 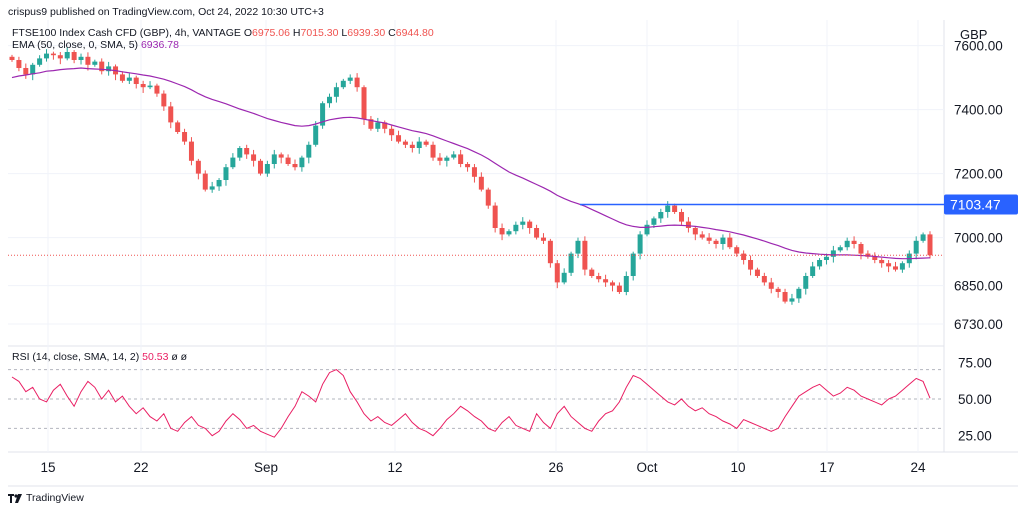 I want to click on resistance-line: 7103.47, so click(x=799, y=204).